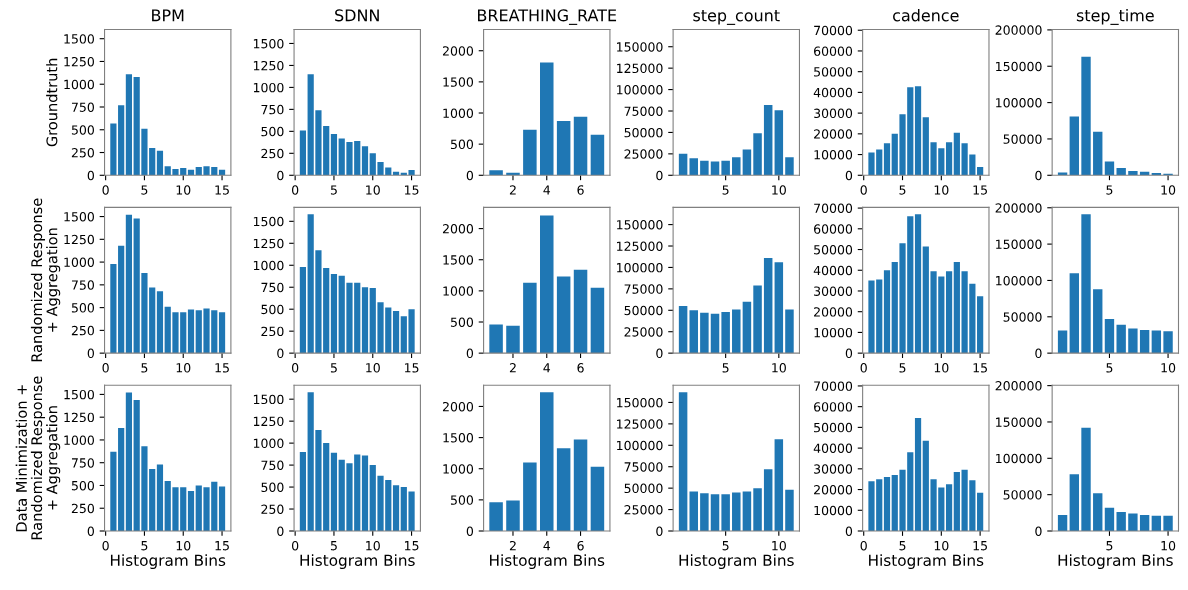 The width and height of the screenshot is (1188, 590). I want to click on y-tick-label: 30000, so click(833, 291).